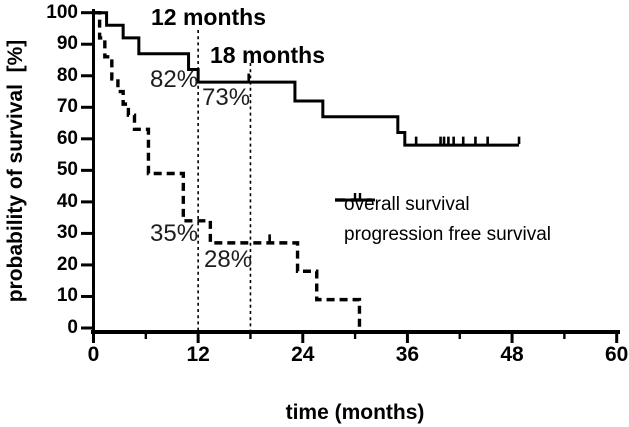 This screenshot has width=629, height=427. I want to click on annotation-overall-82pct: 82%, so click(174, 79).